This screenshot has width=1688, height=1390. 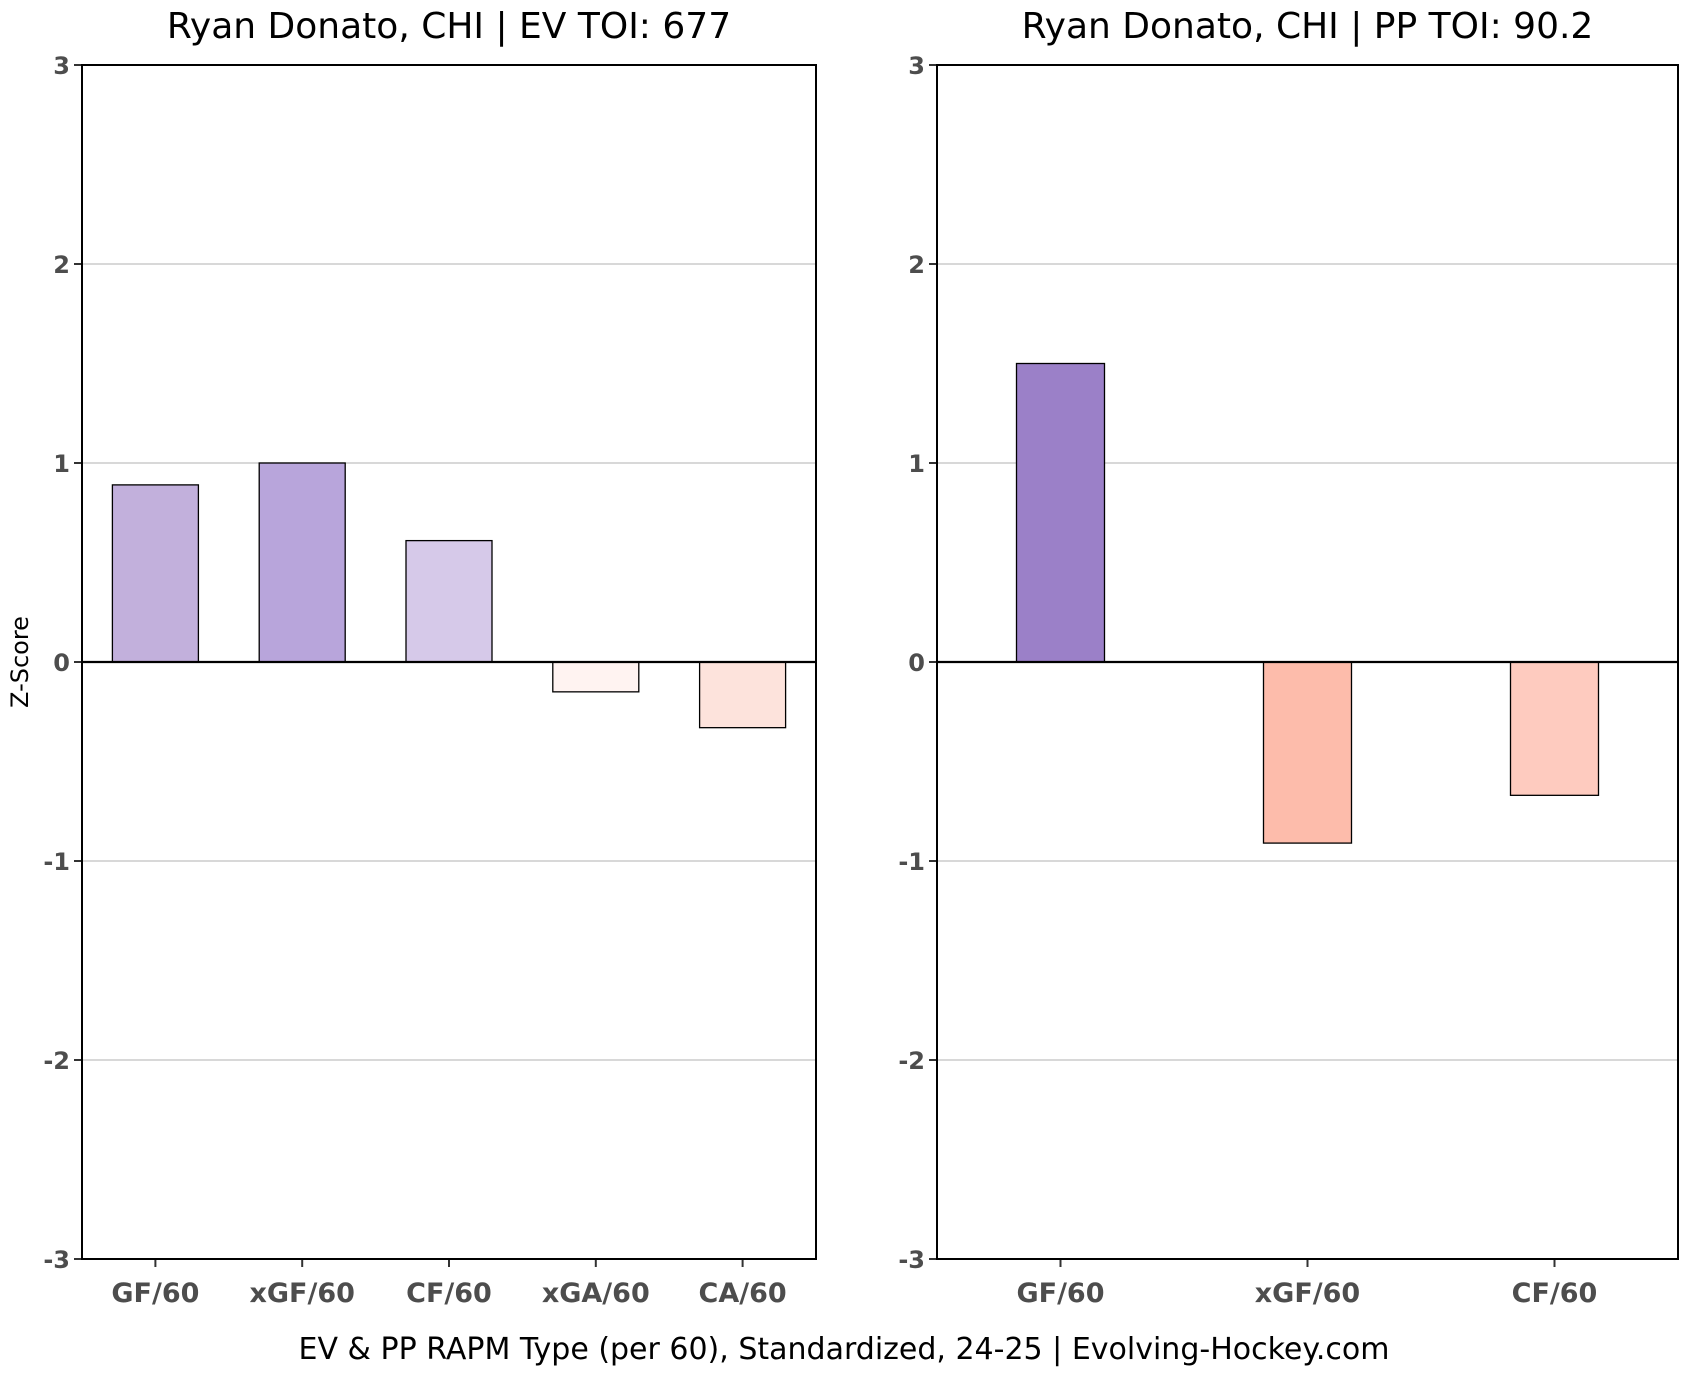 I want to click on pp-y-tick-label: 3, so click(x=916, y=66).